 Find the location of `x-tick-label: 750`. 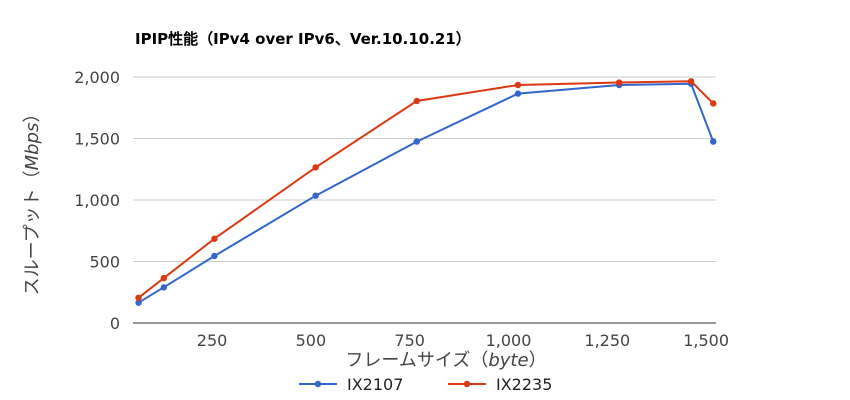

x-tick-label: 750 is located at coordinates (409, 340).